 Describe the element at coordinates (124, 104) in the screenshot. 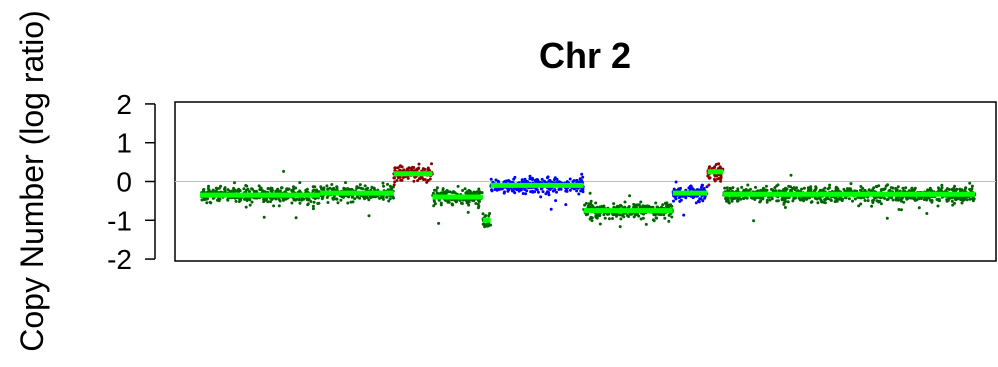

I see `y-tick-label: 2` at that location.